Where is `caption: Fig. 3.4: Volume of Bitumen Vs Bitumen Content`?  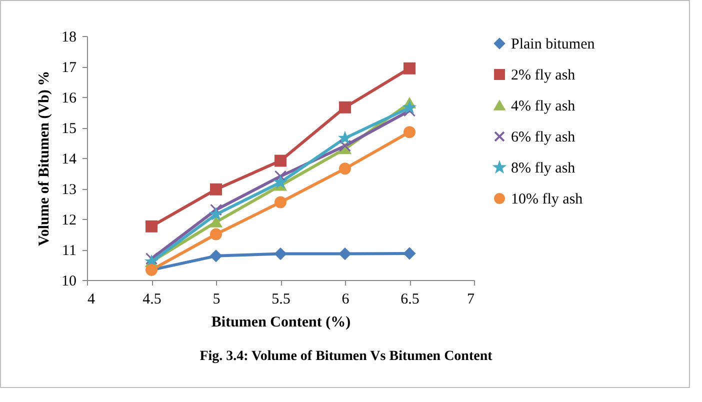
caption: Fig. 3.4: Volume of Bitumen Vs Bitumen Content is located at coordinates (346, 357).